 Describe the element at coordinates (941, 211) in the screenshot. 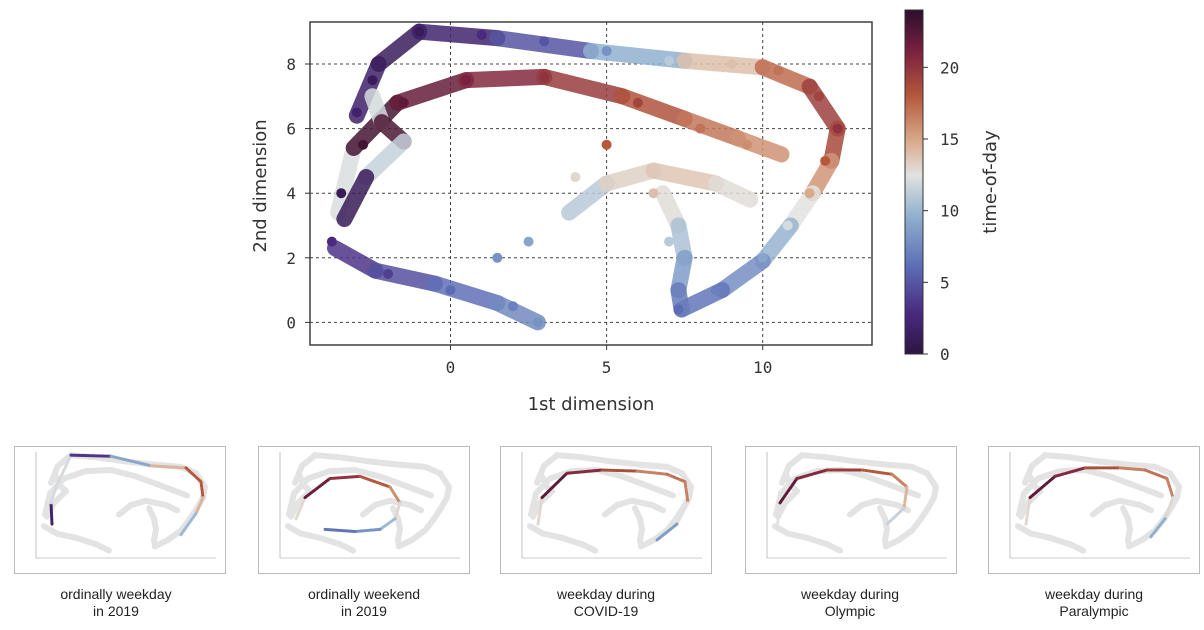

I see `colorbar-ticks: 0 5 10 15 20` at that location.